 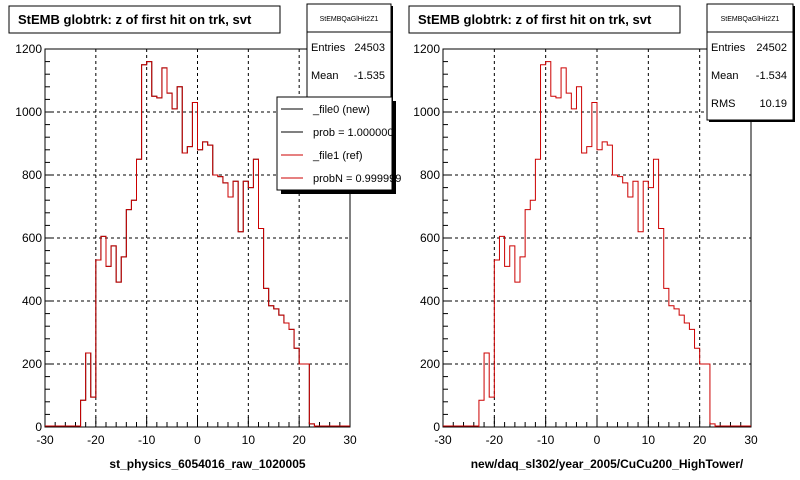 What do you see at coordinates (337, 156) in the screenshot?
I see `legend-label-3: _file1 (ref)` at bounding box center [337, 156].